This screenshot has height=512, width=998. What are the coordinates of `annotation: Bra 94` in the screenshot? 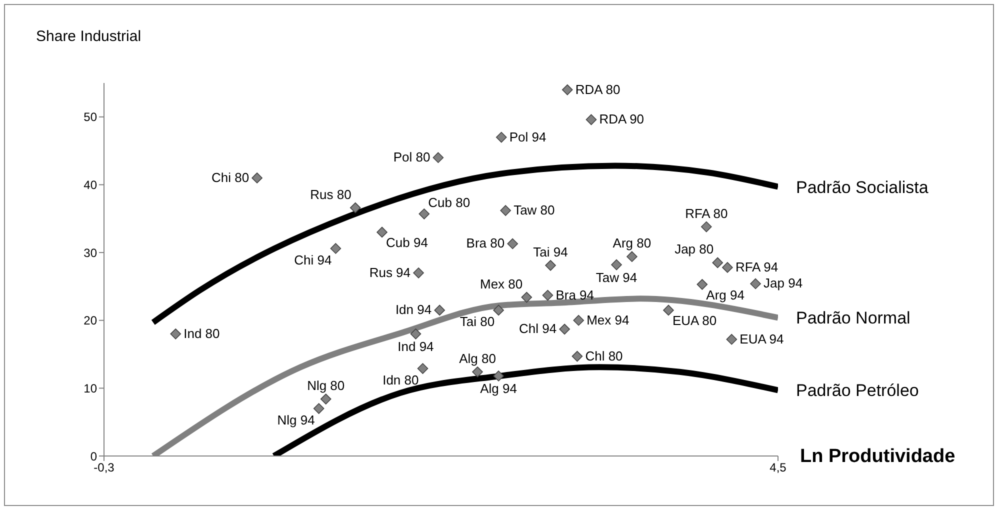 It's located at (575, 294).